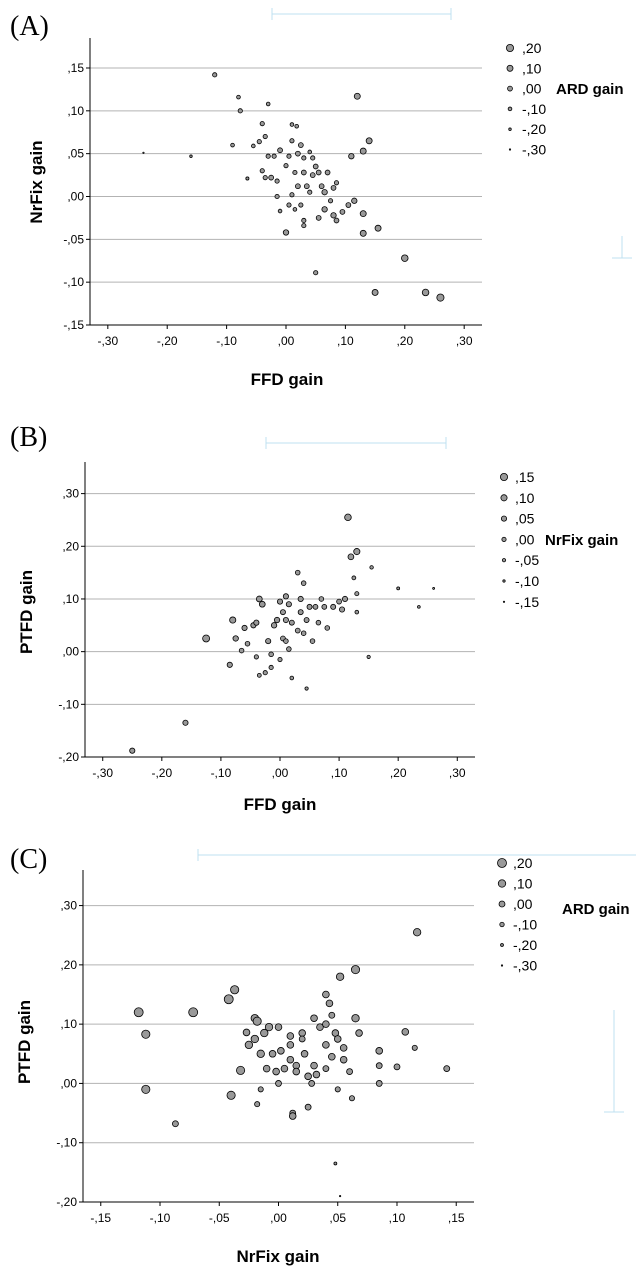  I want to click on panel-b-legend: ,15 ,10 ,05 ,00 -,05 -,10 -,15, so click(519, 539).